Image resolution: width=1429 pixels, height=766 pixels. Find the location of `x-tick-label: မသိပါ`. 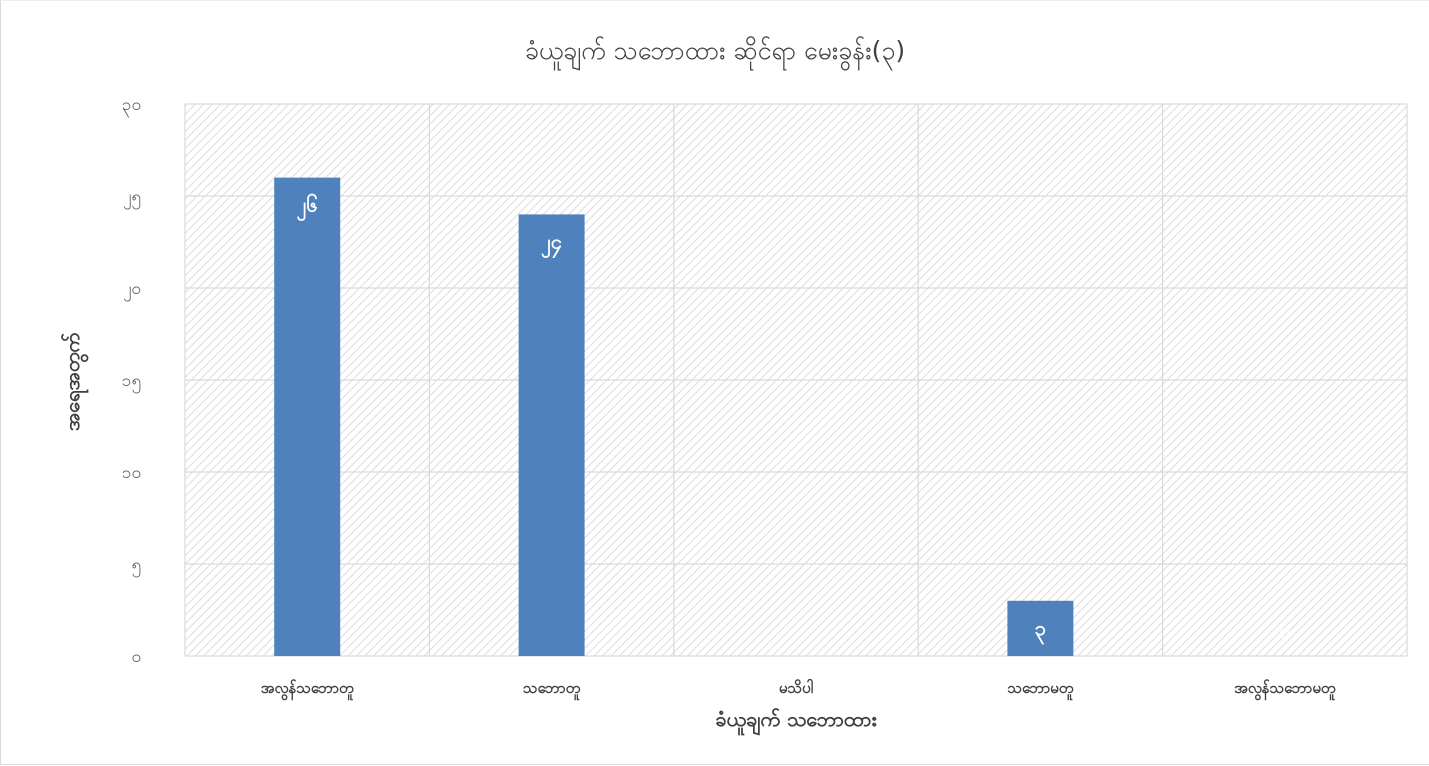

x-tick-label: မသိပါ is located at coordinates (796, 687).